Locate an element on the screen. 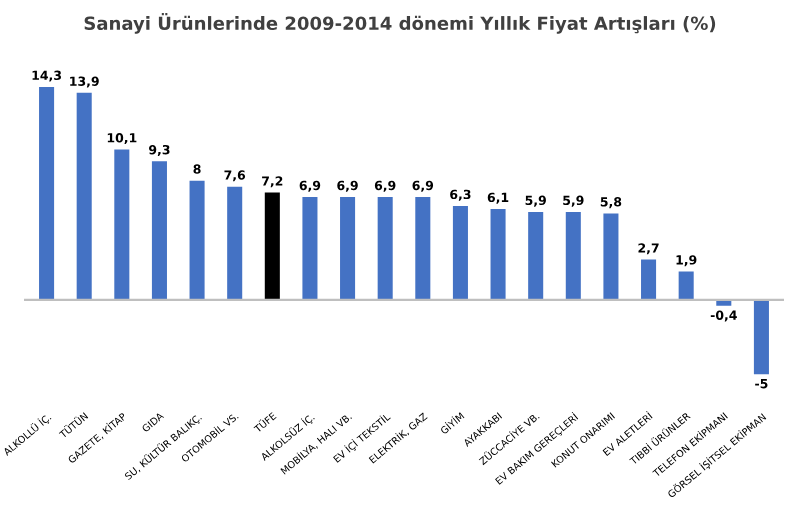  chart-title: Sanayi Ürünlerinde 2009-2014 dönemi Yıllık Fiyat Artışları (%) is located at coordinates (400, 23).